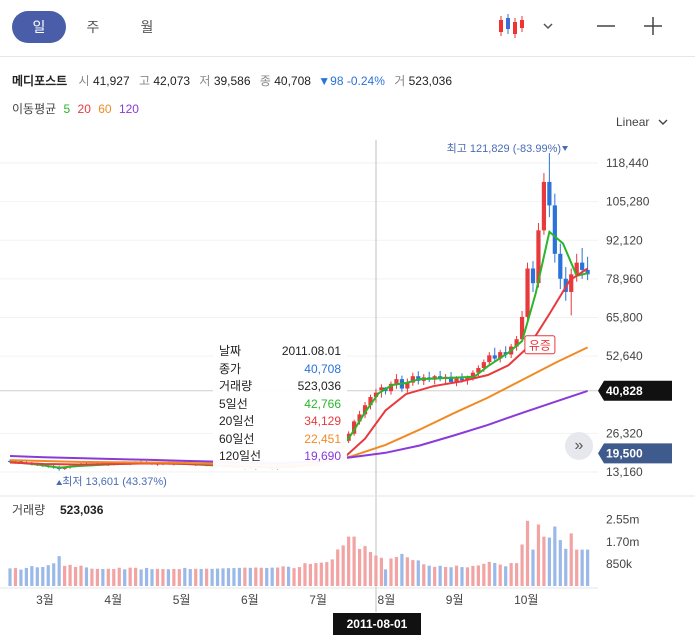 This screenshot has width=695, height=637. I want to click on high-value: 42,073, so click(172, 81).